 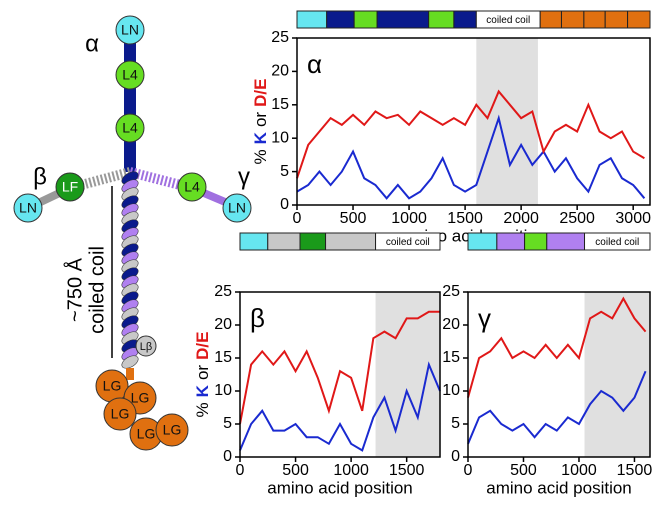 I want to click on y-tick-label: 10, so click(x=223, y=390).